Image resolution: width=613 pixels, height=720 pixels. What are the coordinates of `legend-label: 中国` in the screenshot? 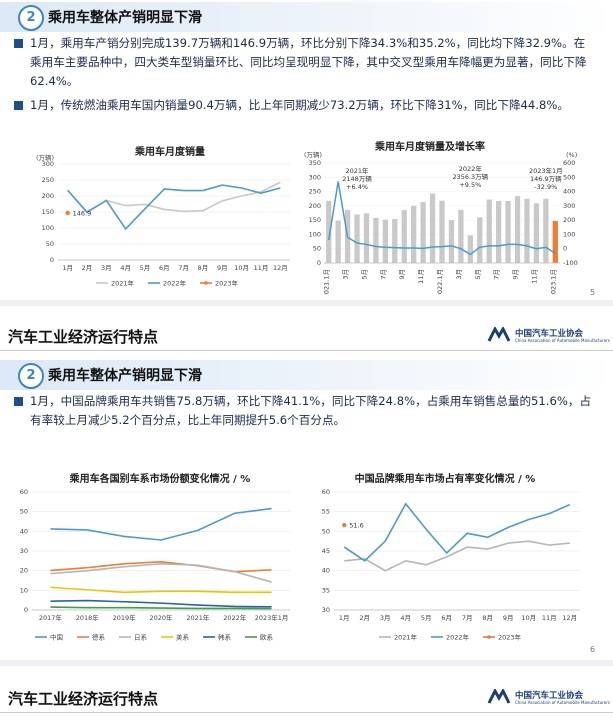 It's located at (56, 637).